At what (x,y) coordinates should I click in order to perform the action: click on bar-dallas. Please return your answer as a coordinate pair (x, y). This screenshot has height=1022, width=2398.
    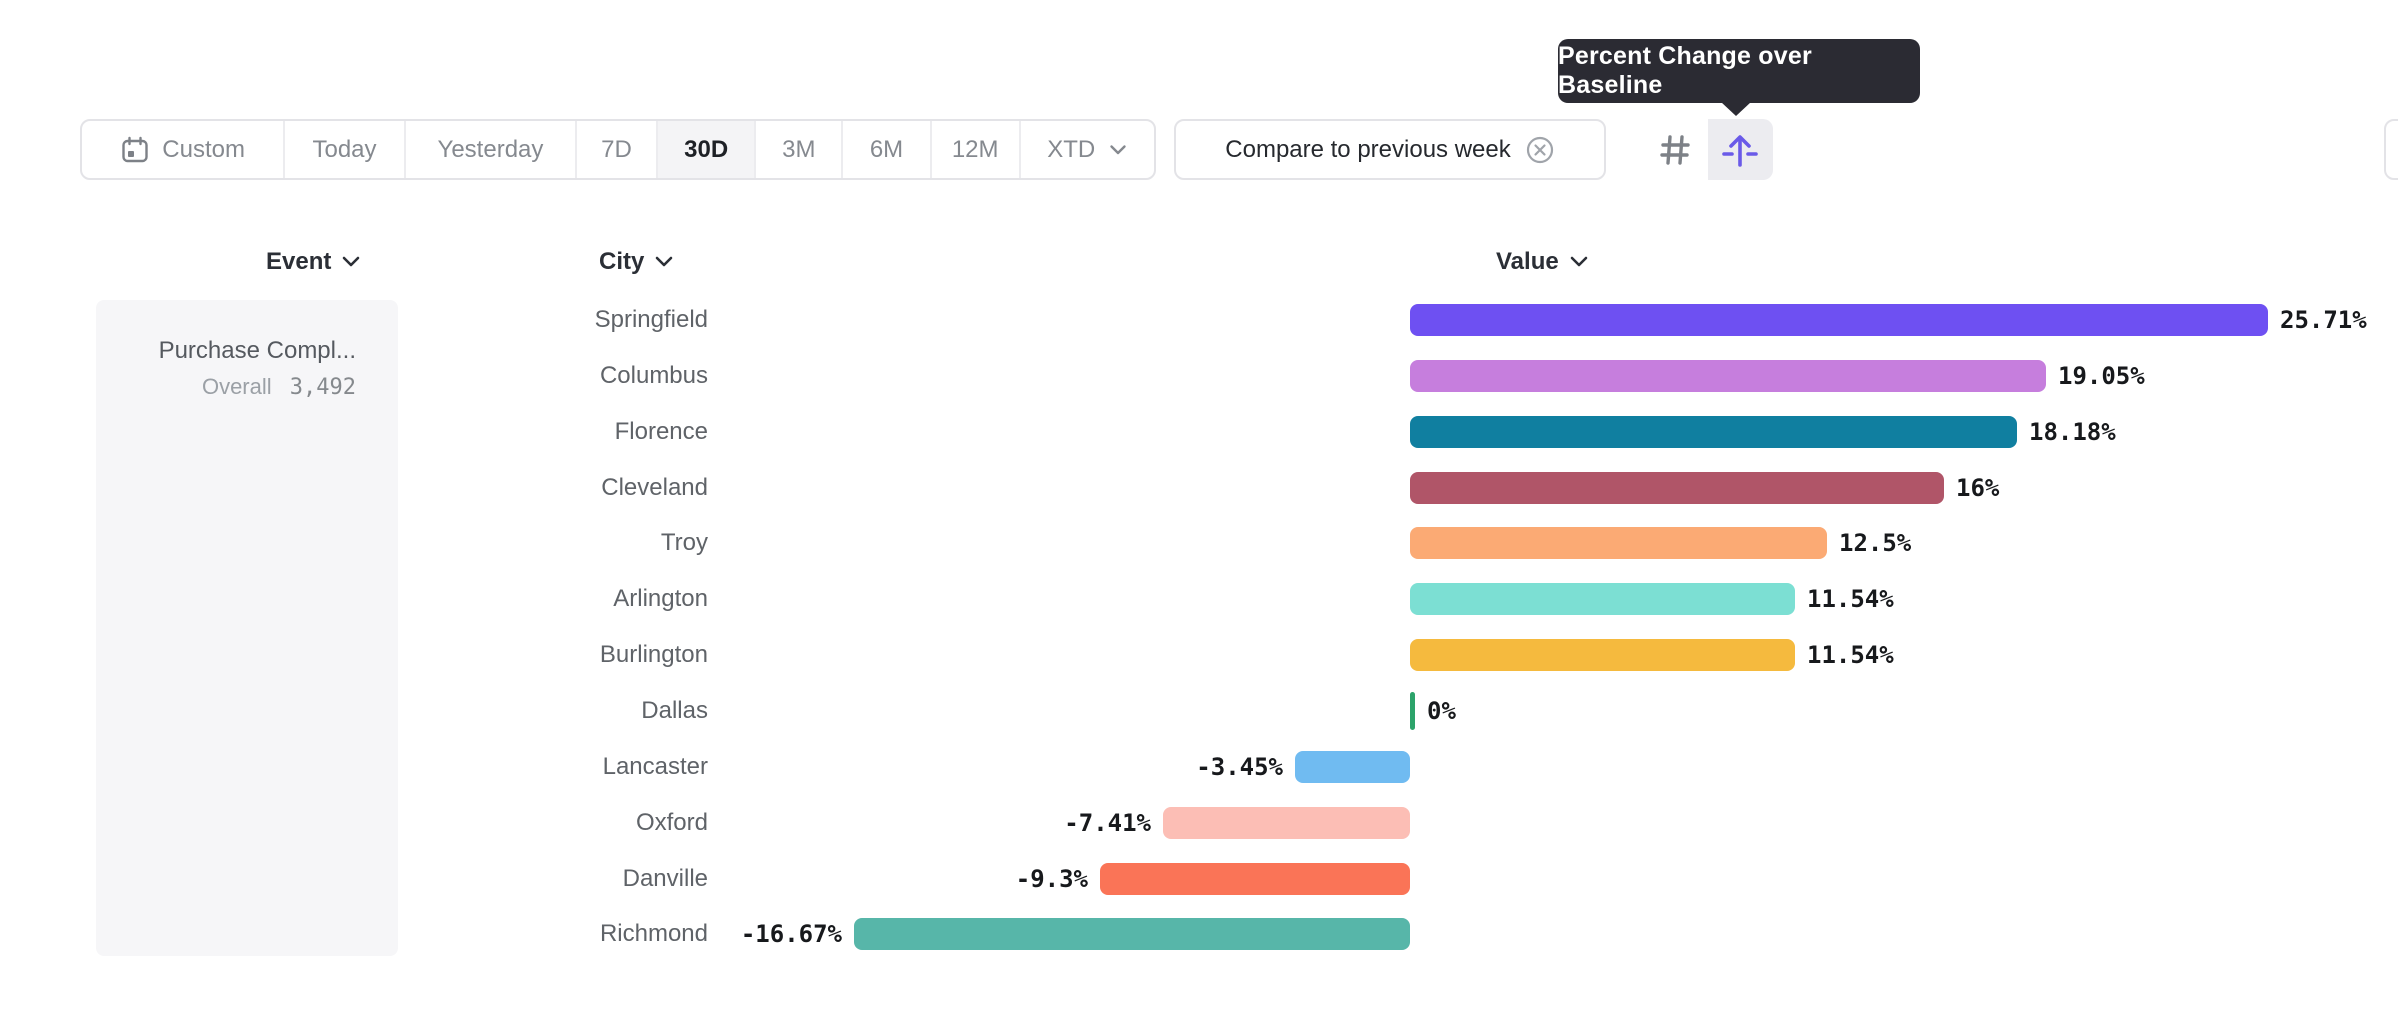
    Looking at the image, I should click on (1412, 711).